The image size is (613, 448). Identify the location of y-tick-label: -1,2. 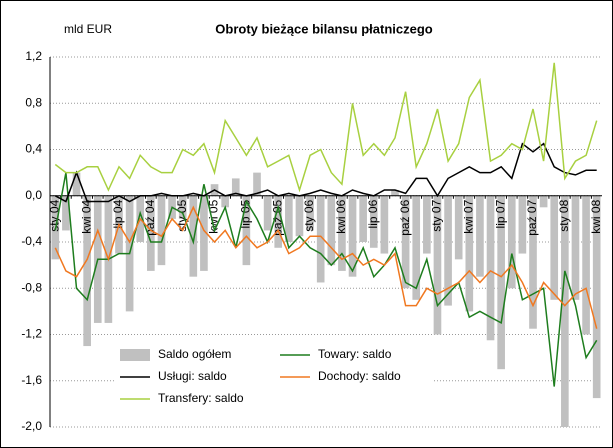
(31, 334).